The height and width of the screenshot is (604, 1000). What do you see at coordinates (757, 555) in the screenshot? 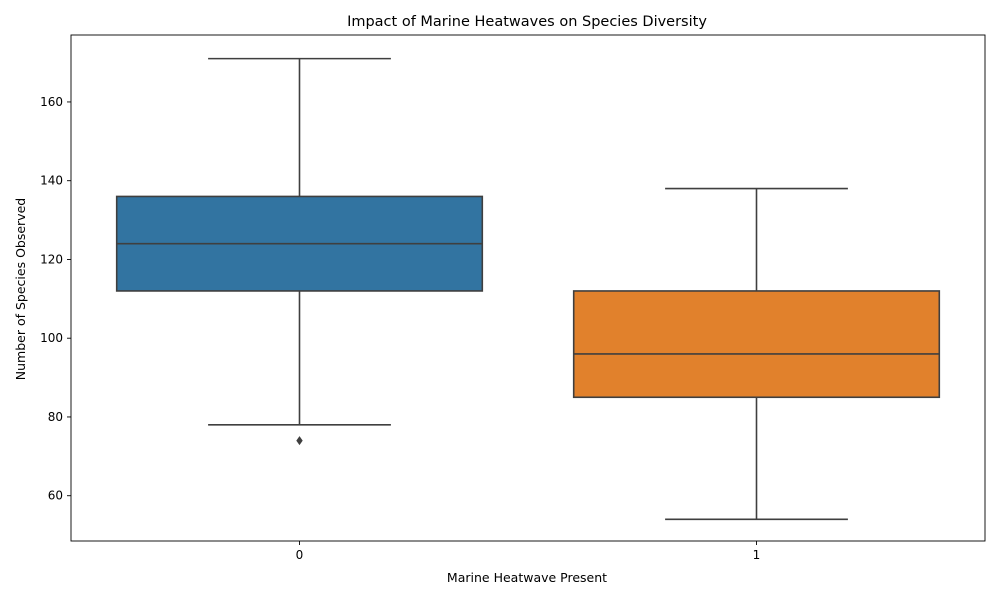
I see `x-tick-label: 1` at bounding box center [757, 555].